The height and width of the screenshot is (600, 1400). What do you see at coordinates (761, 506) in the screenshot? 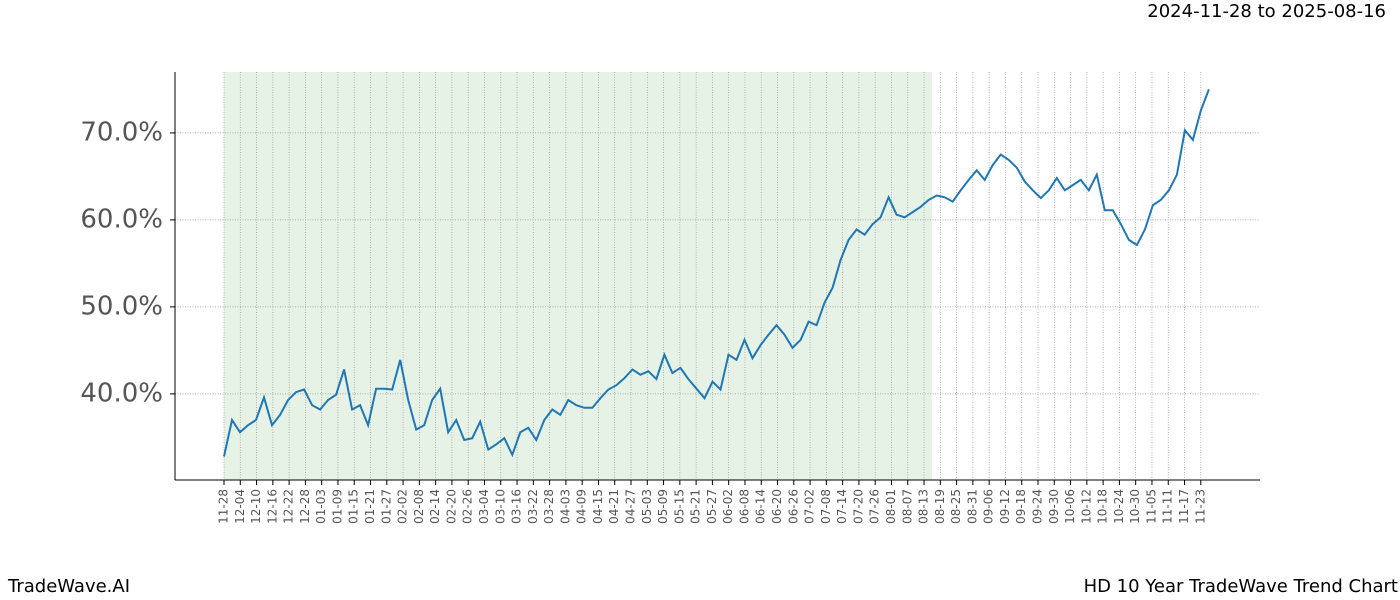
I see `x-tick-label: 06-14` at bounding box center [761, 506].